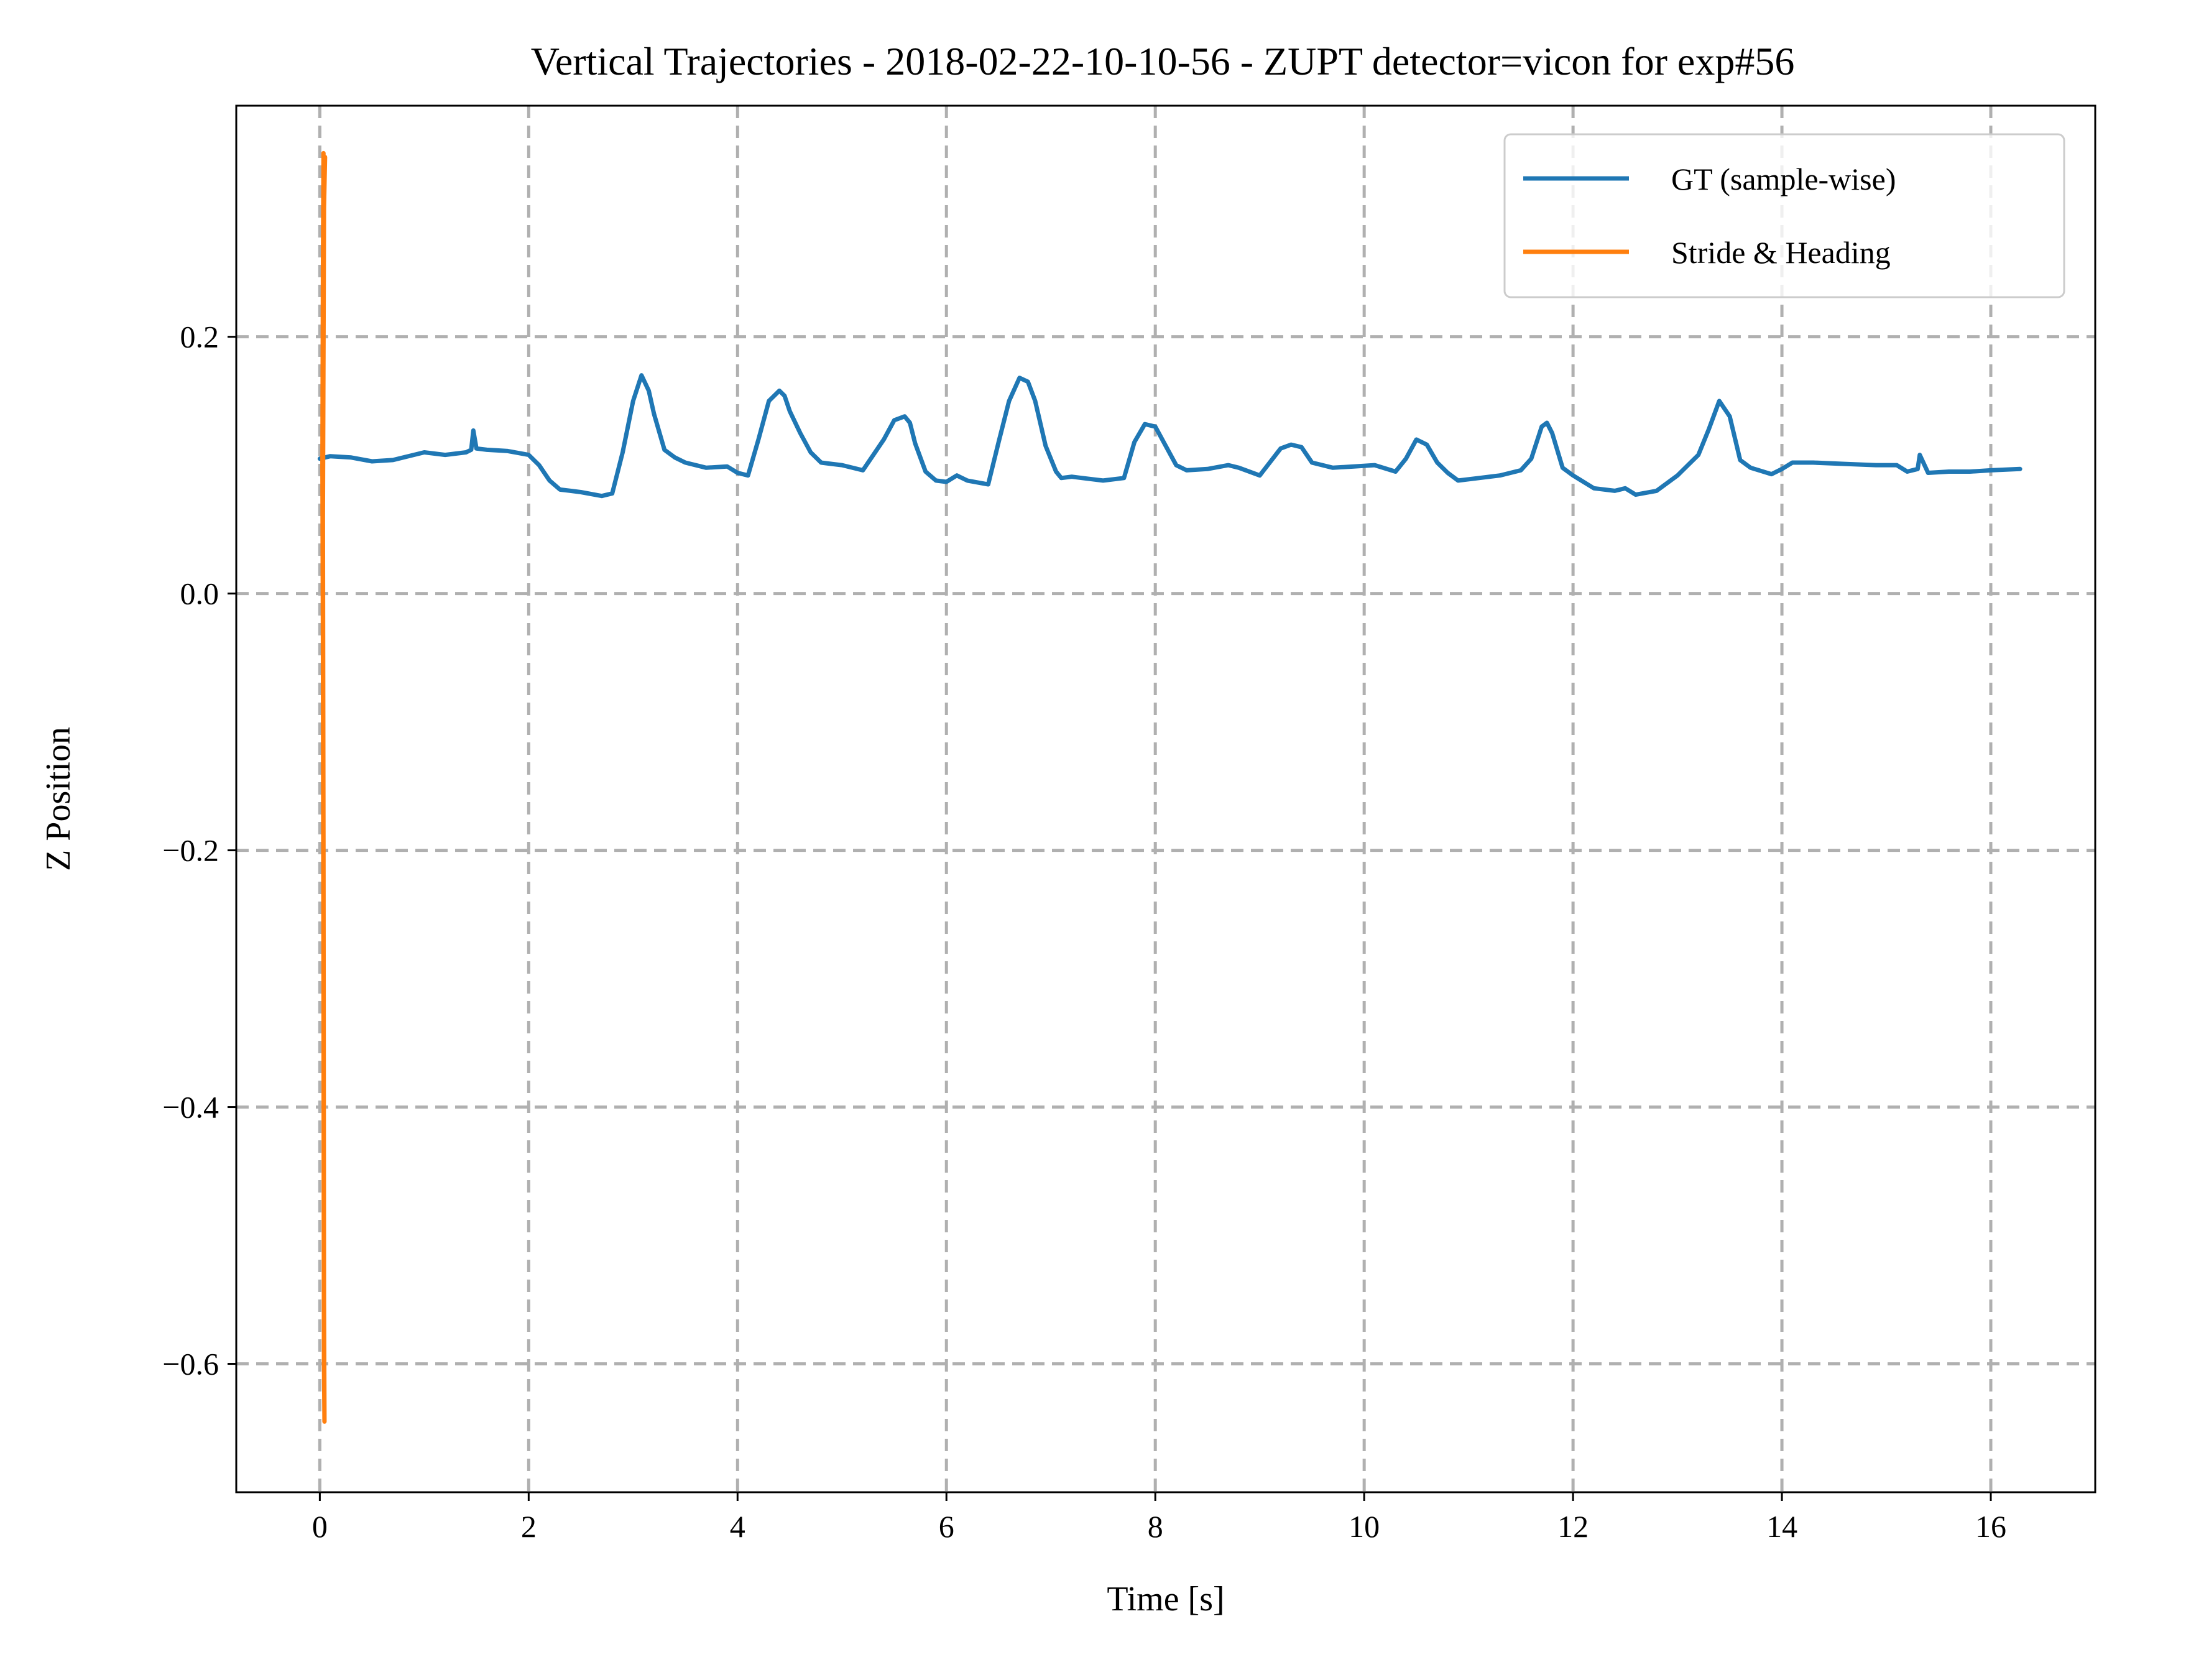 The image size is (2186, 1680). Describe the element at coordinates (320, 1526) in the screenshot. I see `x-tick-label: 0` at that location.